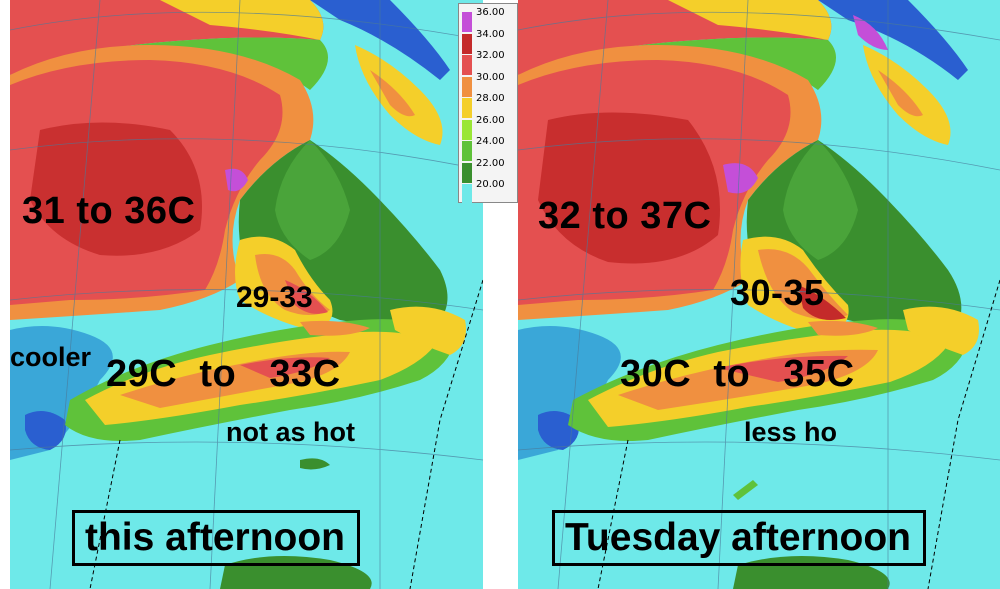 This screenshot has width=1000, height=589. I want to click on legend-tick-label: 36.00, so click(490, 12).